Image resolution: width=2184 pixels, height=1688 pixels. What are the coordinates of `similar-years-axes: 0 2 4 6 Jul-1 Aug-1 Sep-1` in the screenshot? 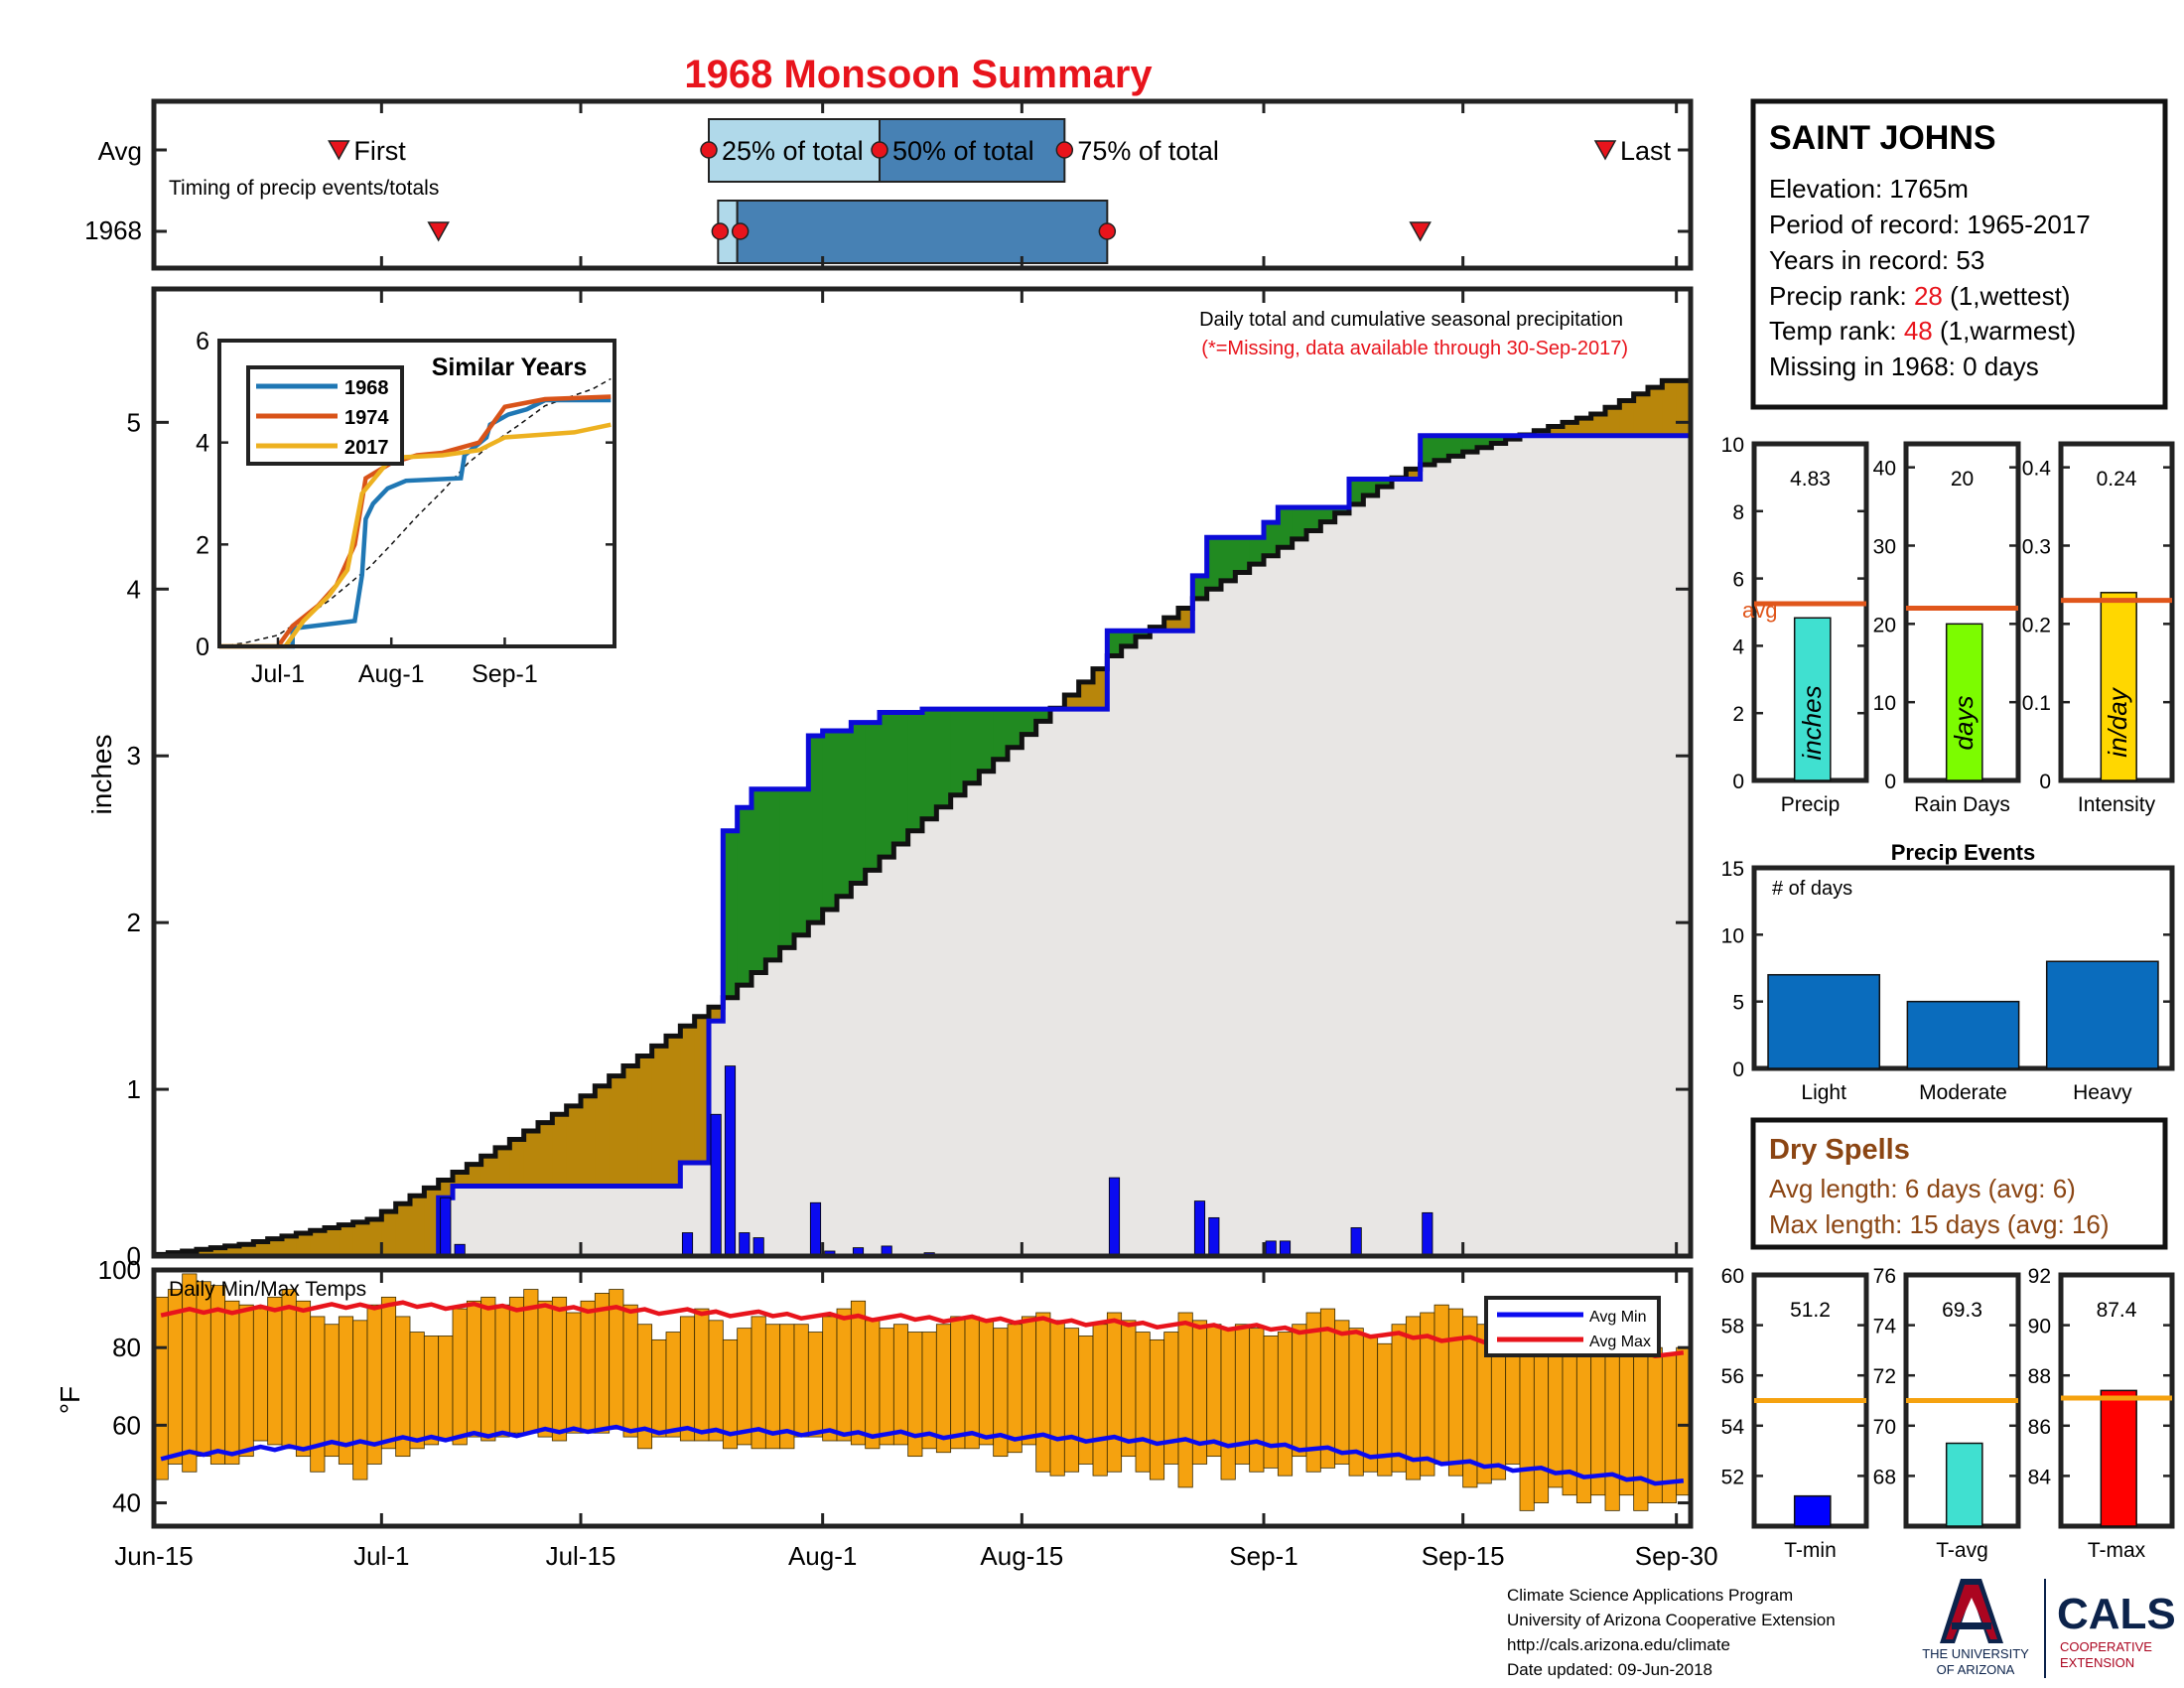 It's located at (405, 508).